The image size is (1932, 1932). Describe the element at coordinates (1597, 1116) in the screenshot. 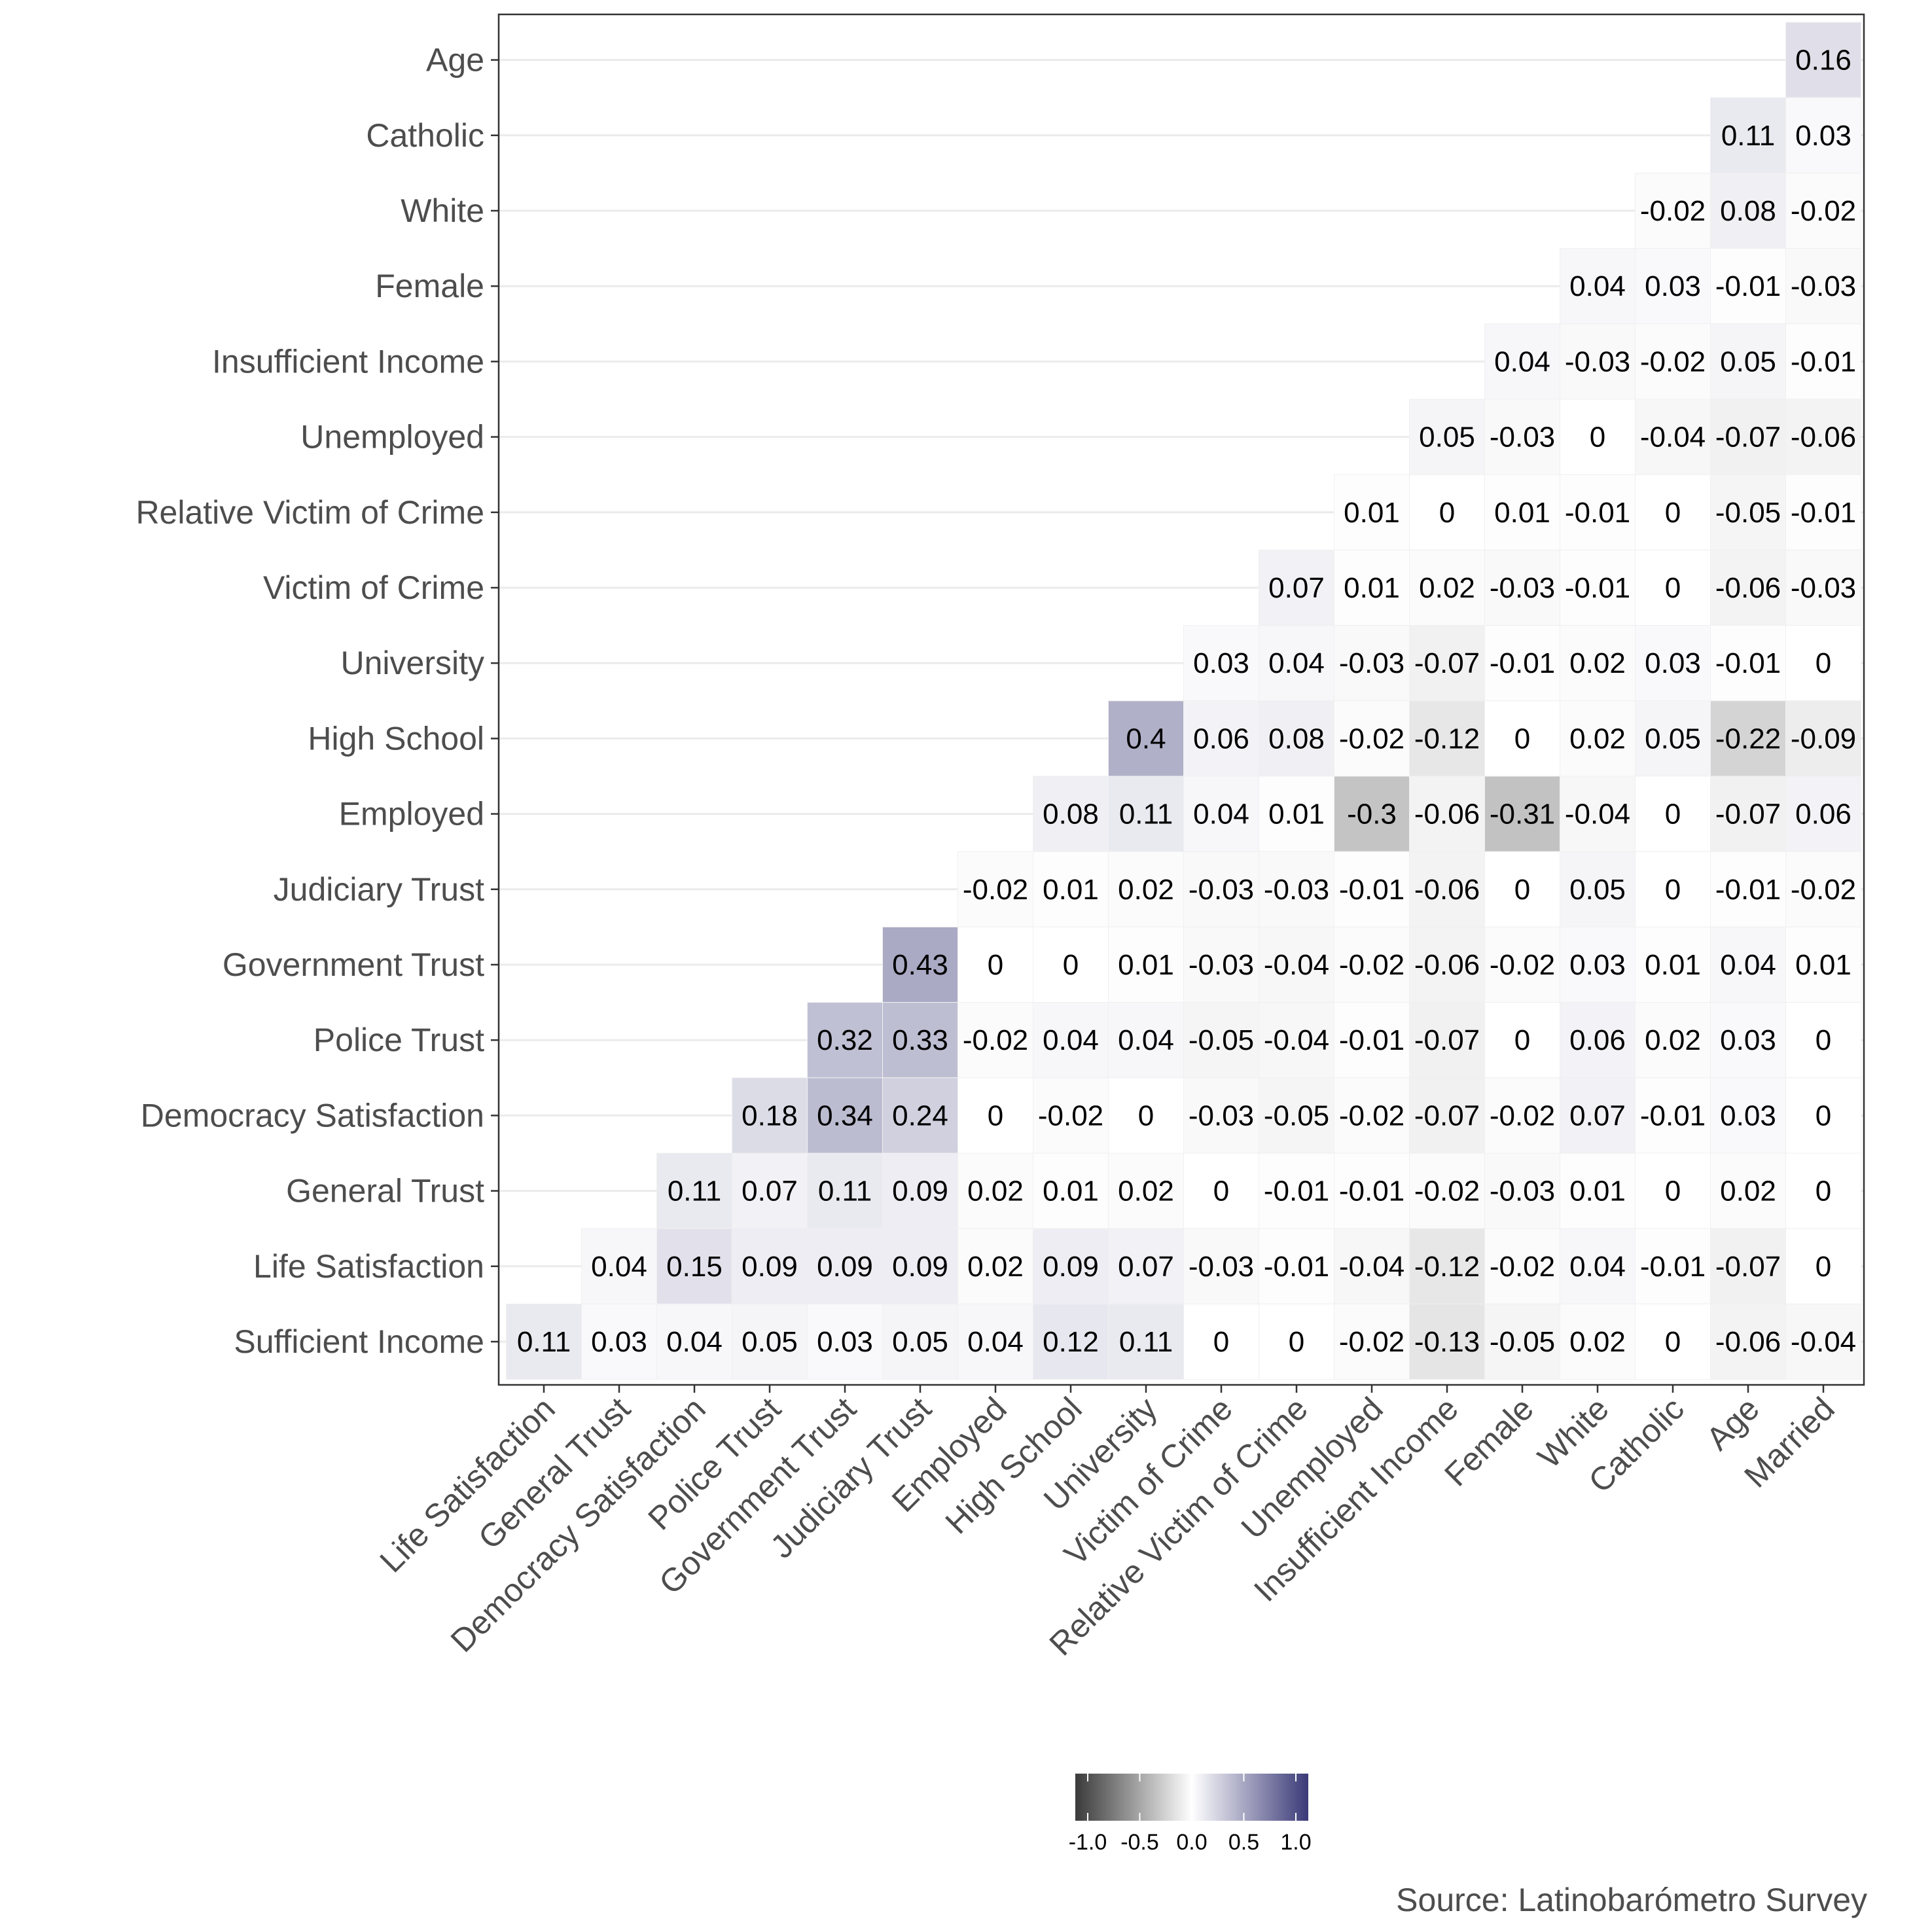

I see `cell-value-label: 0.07` at that location.